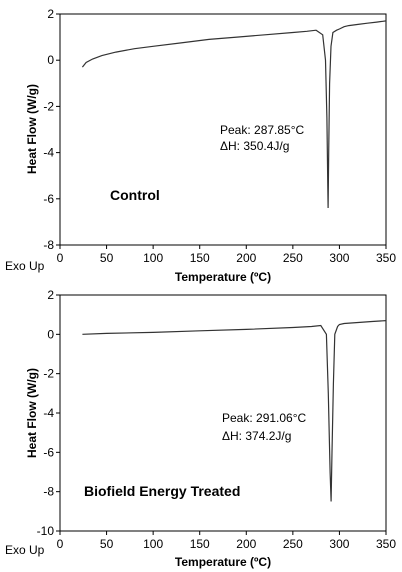  I want to click on enthalpy-annotation: ΔH: 350.4J/g, so click(254, 146).